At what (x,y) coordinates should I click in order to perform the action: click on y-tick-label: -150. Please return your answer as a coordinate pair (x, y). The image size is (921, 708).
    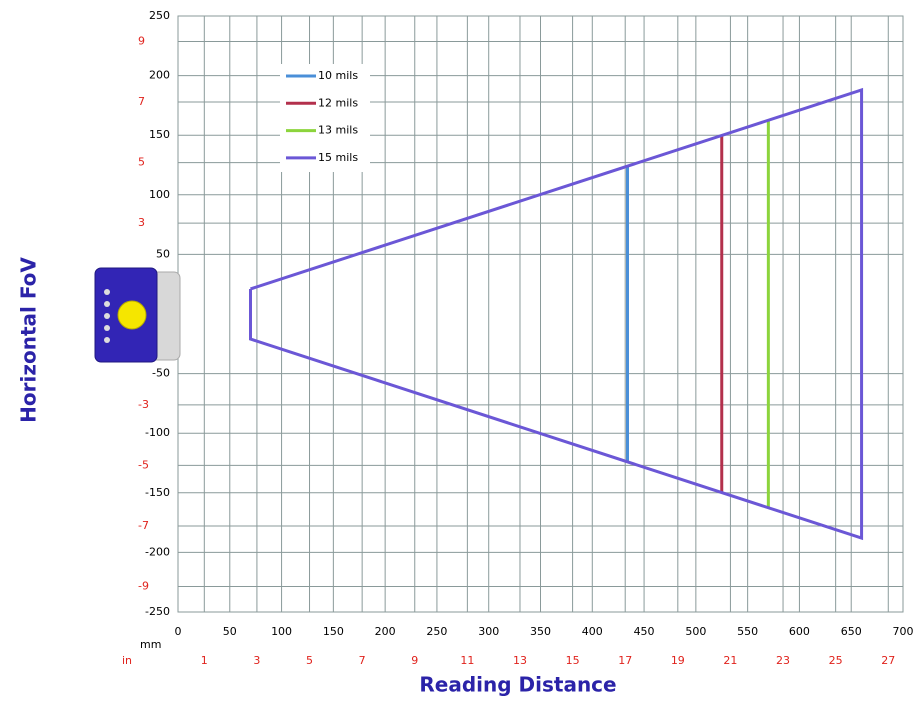
    Looking at the image, I should click on (157, 492).